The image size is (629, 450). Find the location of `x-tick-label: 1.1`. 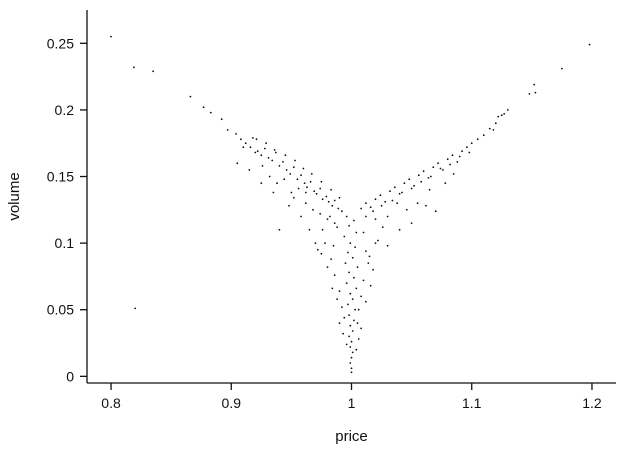

x-tick-label: 1.1 is located at coordinates (472, 403).